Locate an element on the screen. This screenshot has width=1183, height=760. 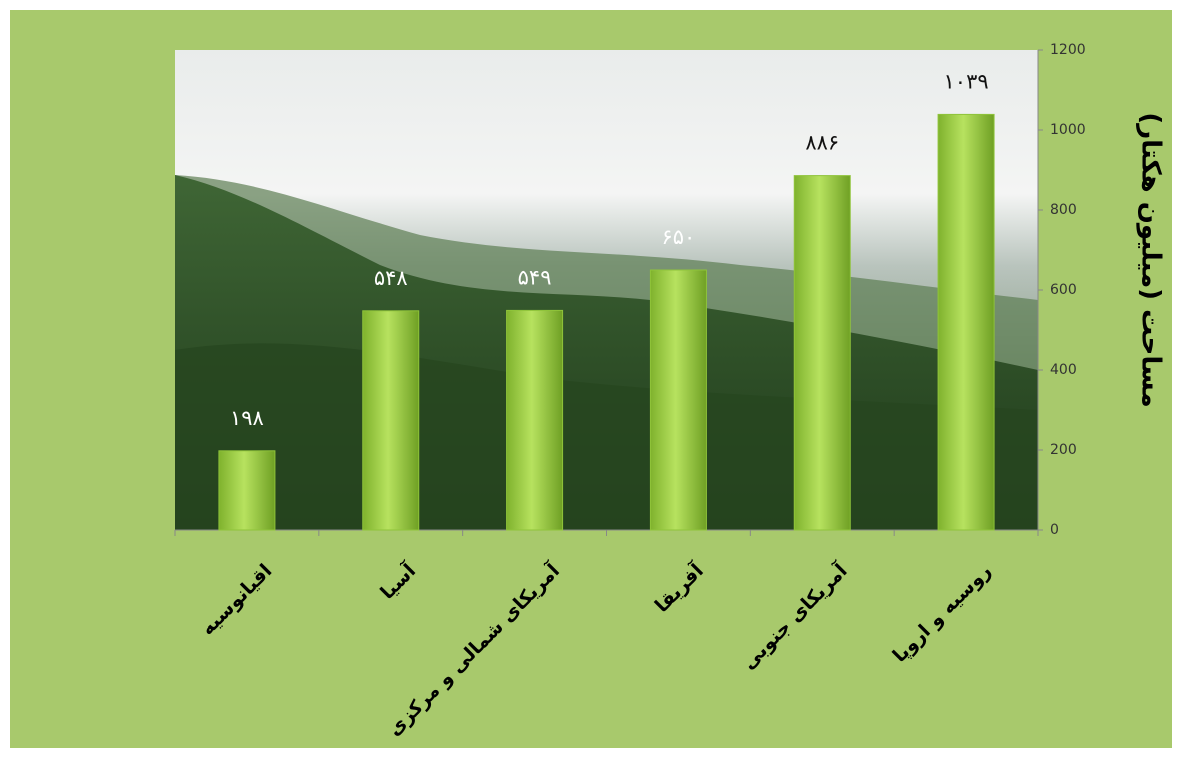
y-tick-label: 0 is located at coordinates (1054, 530).